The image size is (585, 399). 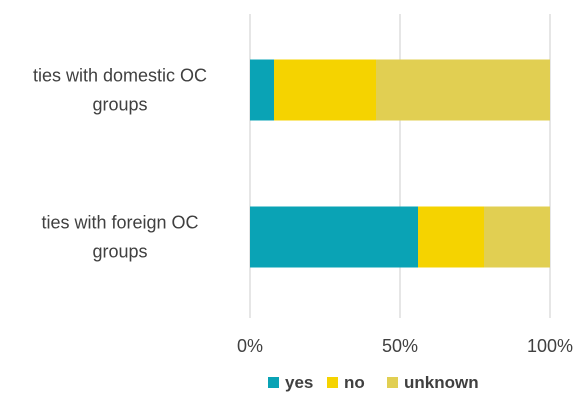 What do you see at coordinates (119, 223) in the screenshot?
I see `category-label: ties with foreign OC` at bounding box center [119, 223].